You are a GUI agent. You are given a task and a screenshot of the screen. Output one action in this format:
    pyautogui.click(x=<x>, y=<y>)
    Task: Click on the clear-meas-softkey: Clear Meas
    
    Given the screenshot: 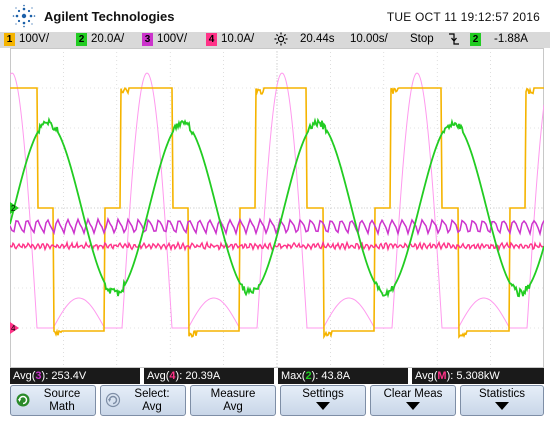 What is the action you would take?
    pyautogui.click(x=413, y=400)
    